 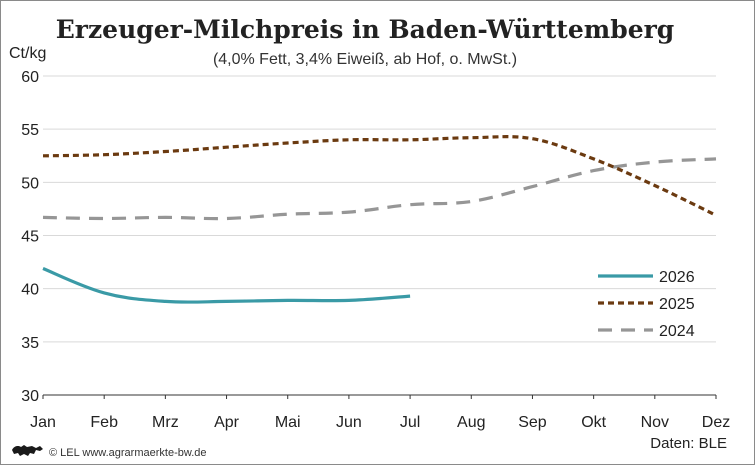 What do you see at coordinates (30, 343) in the screenshot?
I see `y-tick-label: 35` at bounding box center [30, 343].